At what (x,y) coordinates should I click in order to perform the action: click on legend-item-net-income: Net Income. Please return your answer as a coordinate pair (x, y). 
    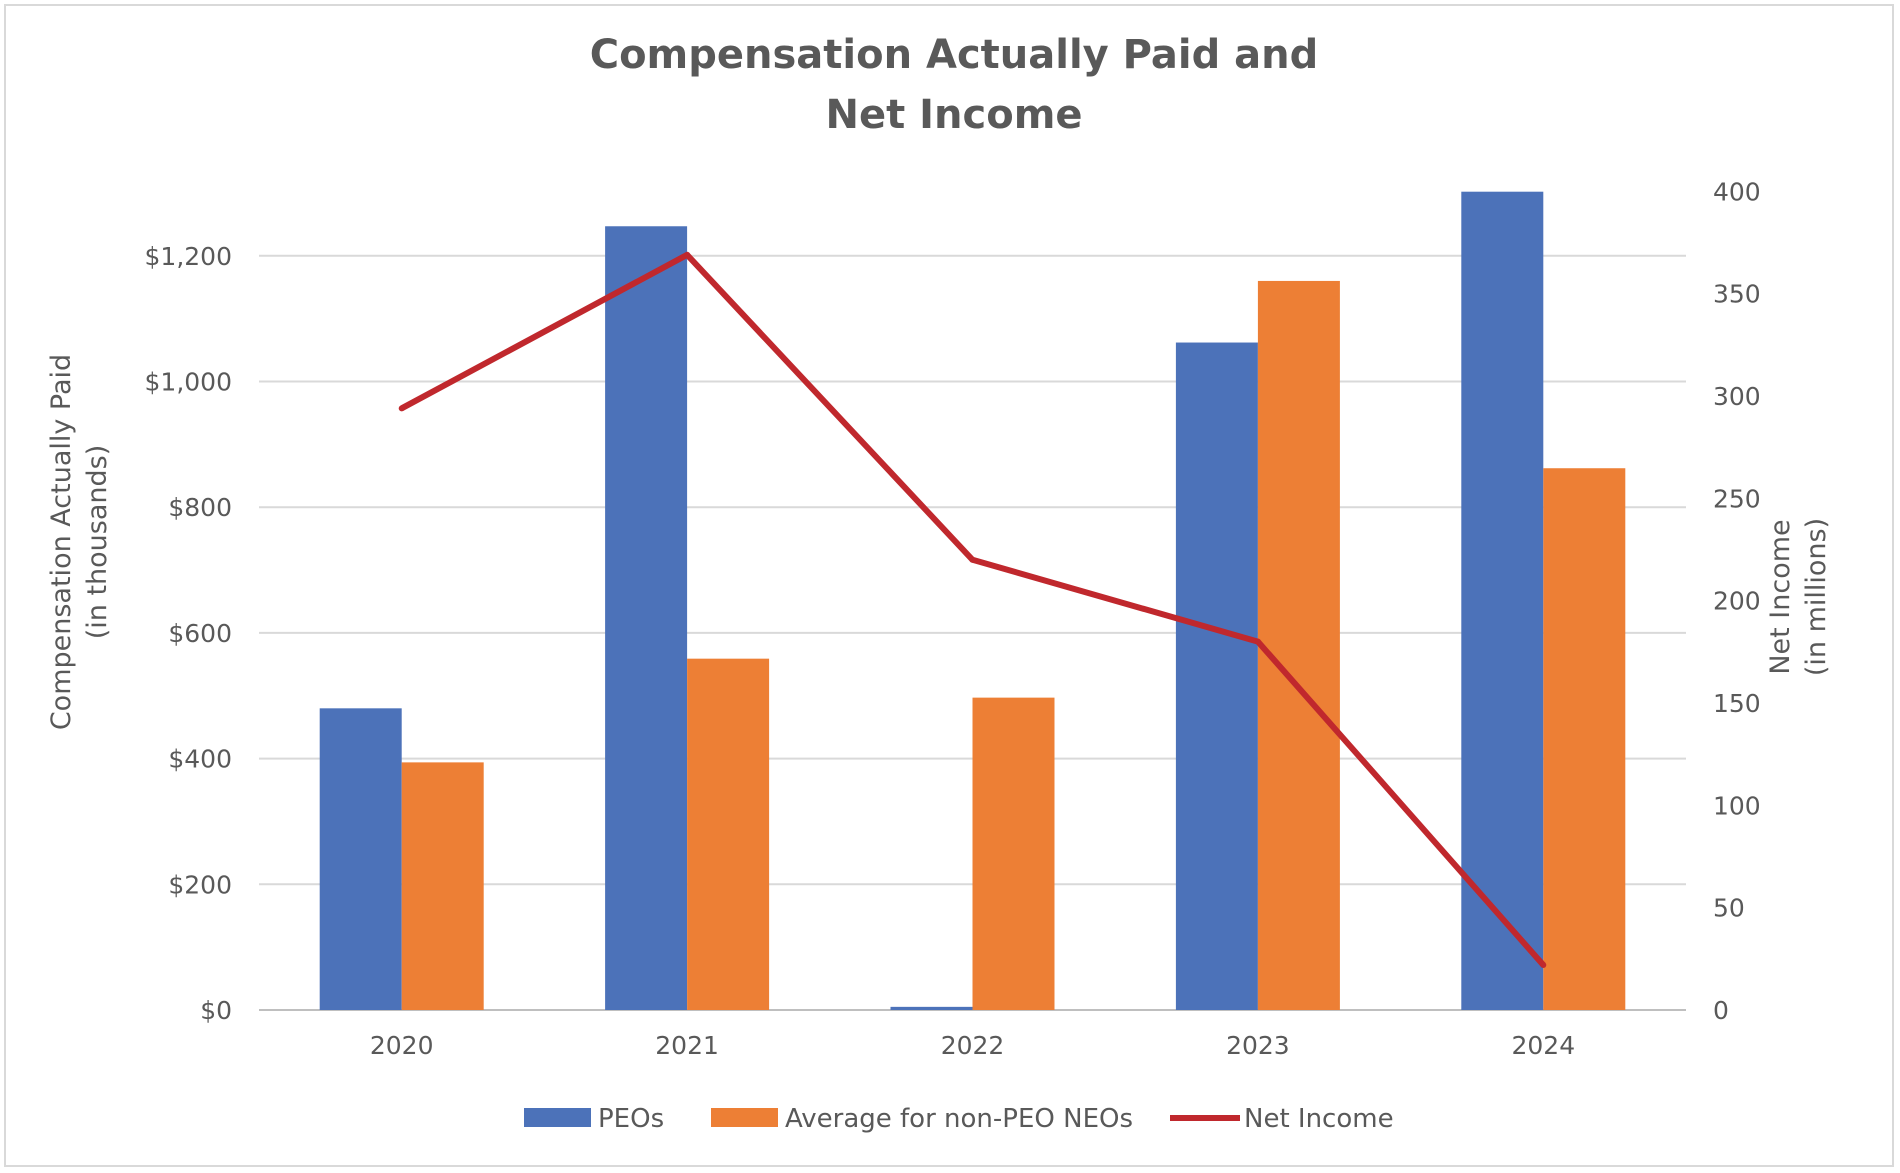
    Looking at the image, I should click on (1282, 1119).